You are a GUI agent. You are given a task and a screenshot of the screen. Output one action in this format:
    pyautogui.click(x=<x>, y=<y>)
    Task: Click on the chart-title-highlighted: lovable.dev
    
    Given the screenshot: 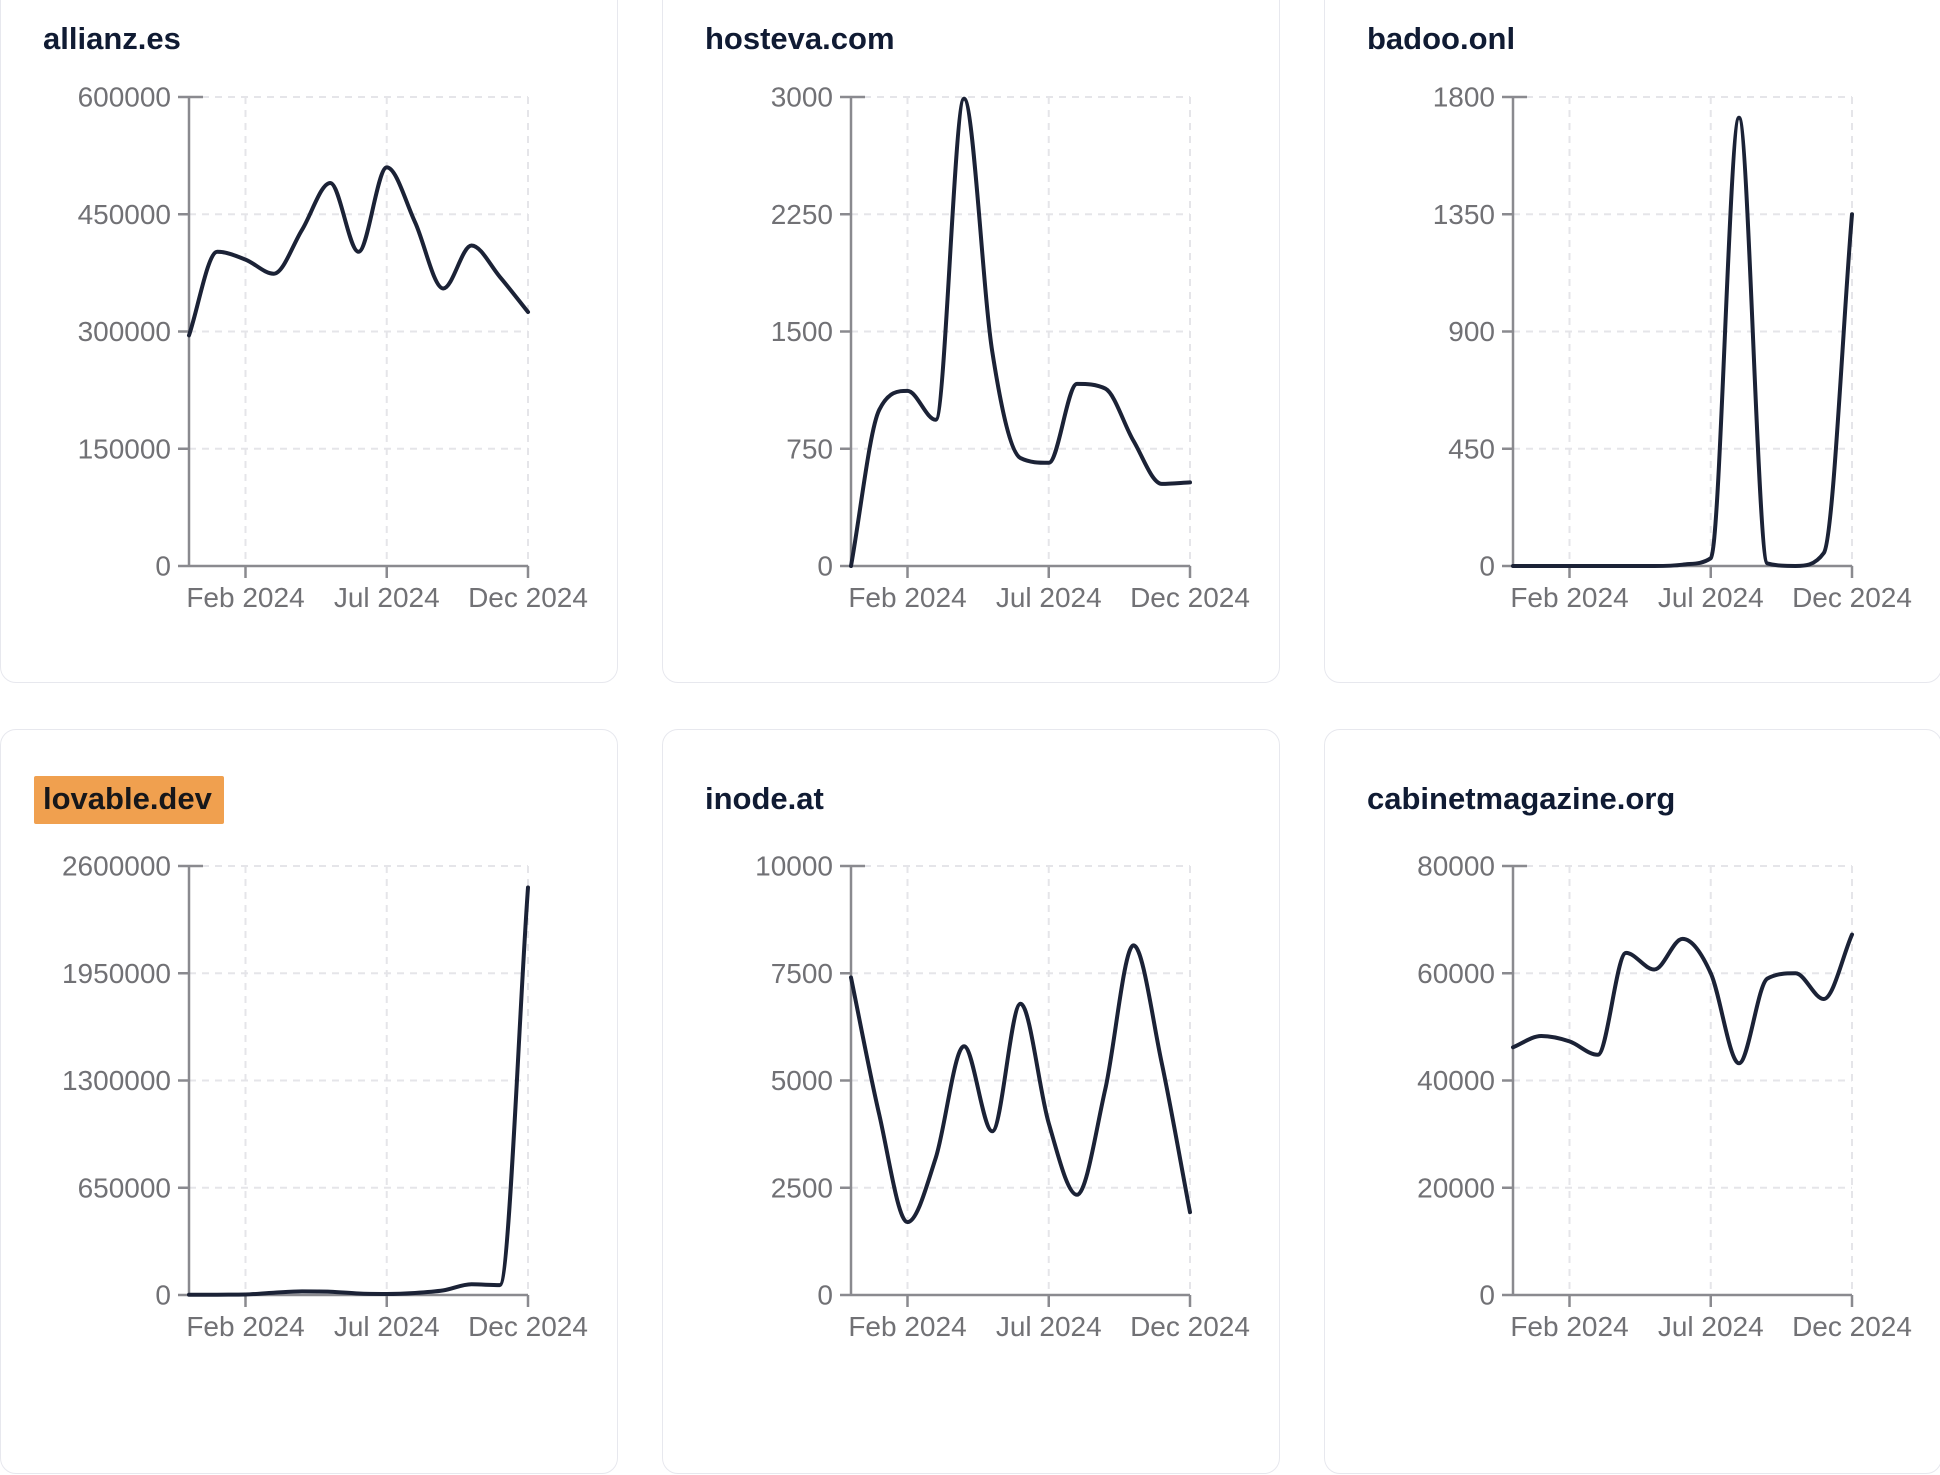 What is the action you would take?
    pyautogui.click(x=129, y=800)
    